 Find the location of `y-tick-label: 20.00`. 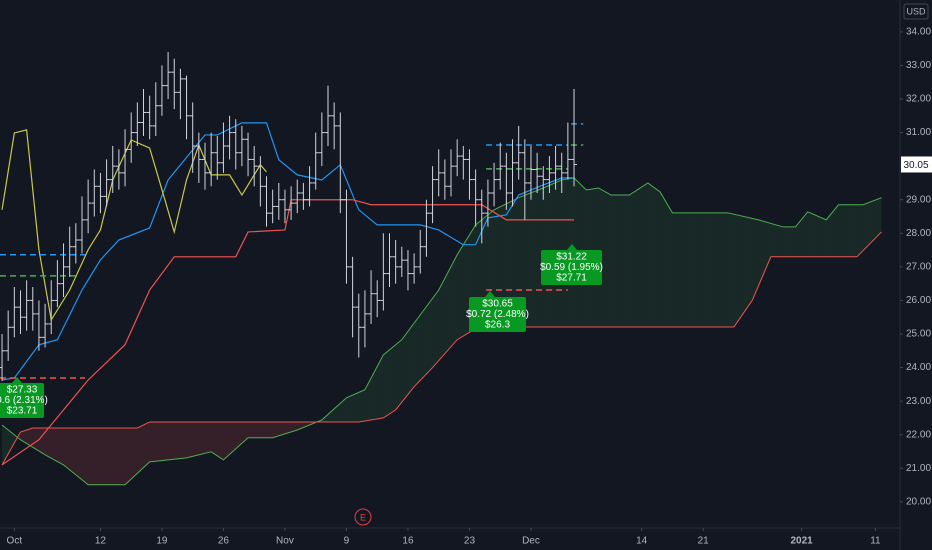

y-tick-label: 20.00 is located at coordinates (918, 501).